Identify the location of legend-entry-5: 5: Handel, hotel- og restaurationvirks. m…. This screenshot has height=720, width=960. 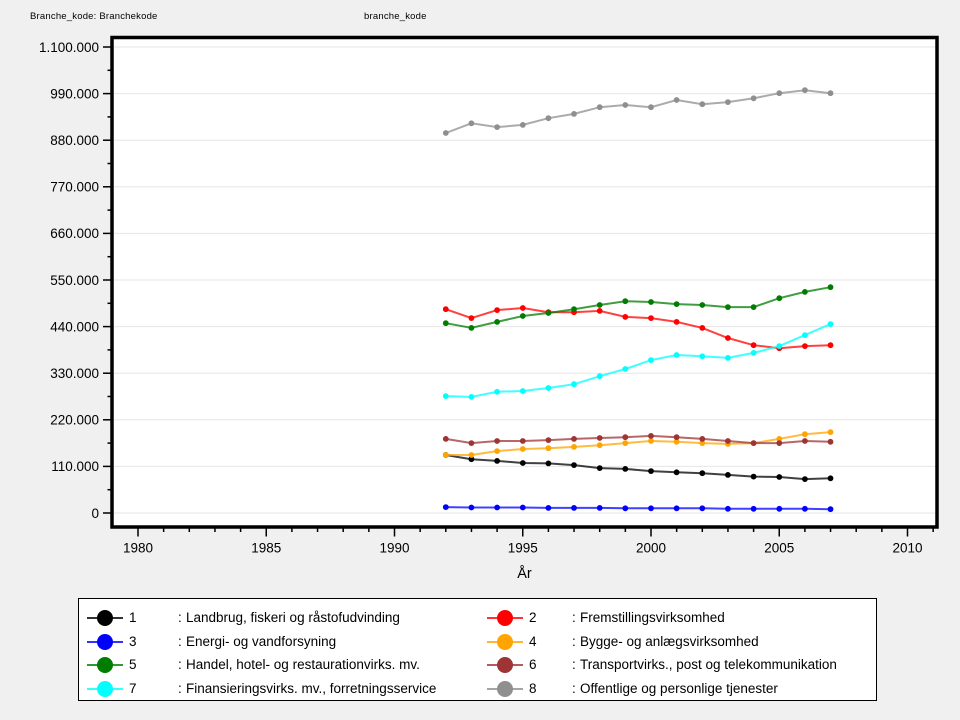
(283, 665).